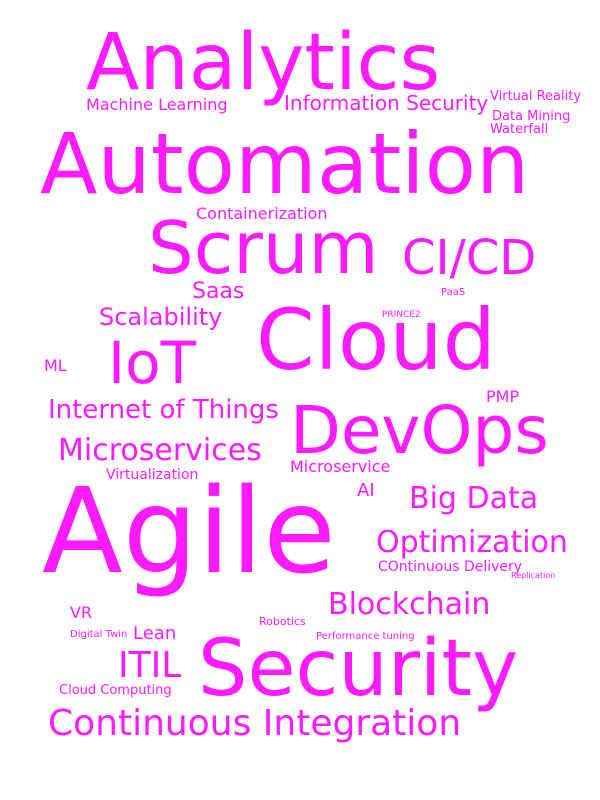 The height and width of the screenshot is (800, 600). Describe the element at coordinates (285, 164) in the screenshot. I see `word-automation: Automation` at that location.